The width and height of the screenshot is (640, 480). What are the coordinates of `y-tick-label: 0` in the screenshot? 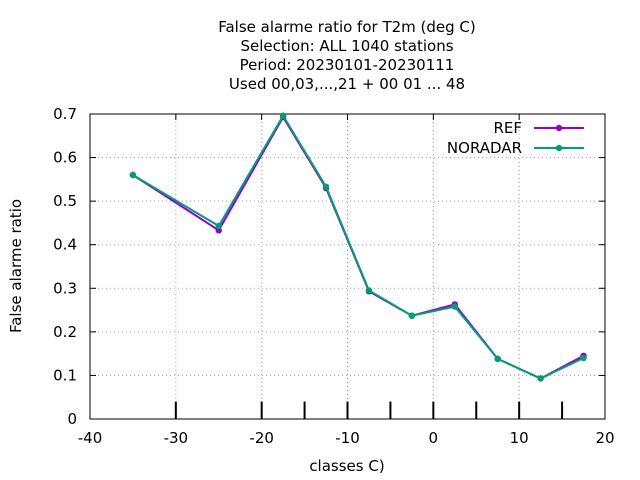 It's located at (72, 419).